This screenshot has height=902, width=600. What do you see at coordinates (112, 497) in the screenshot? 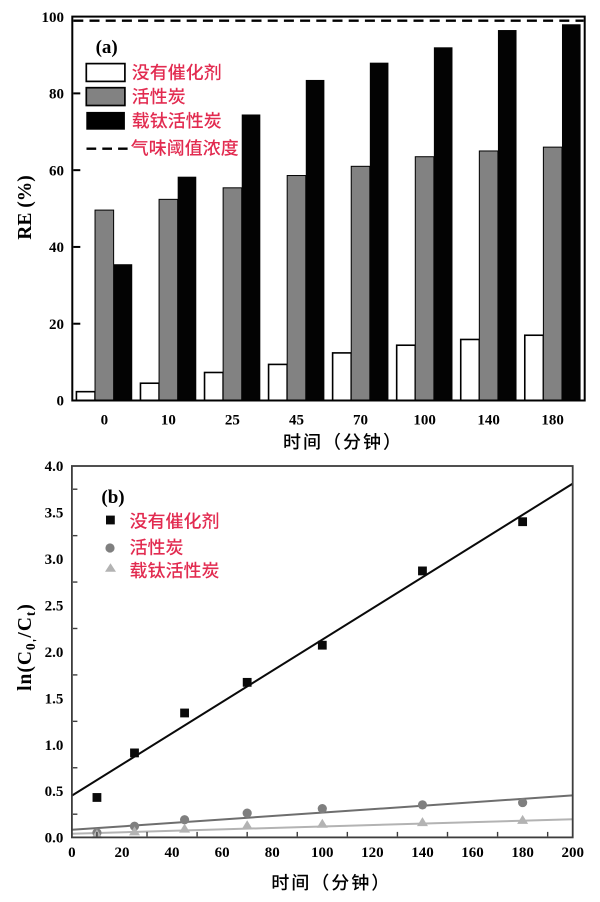
I see `svg-text: (b)` at bounding box center [112, 497].